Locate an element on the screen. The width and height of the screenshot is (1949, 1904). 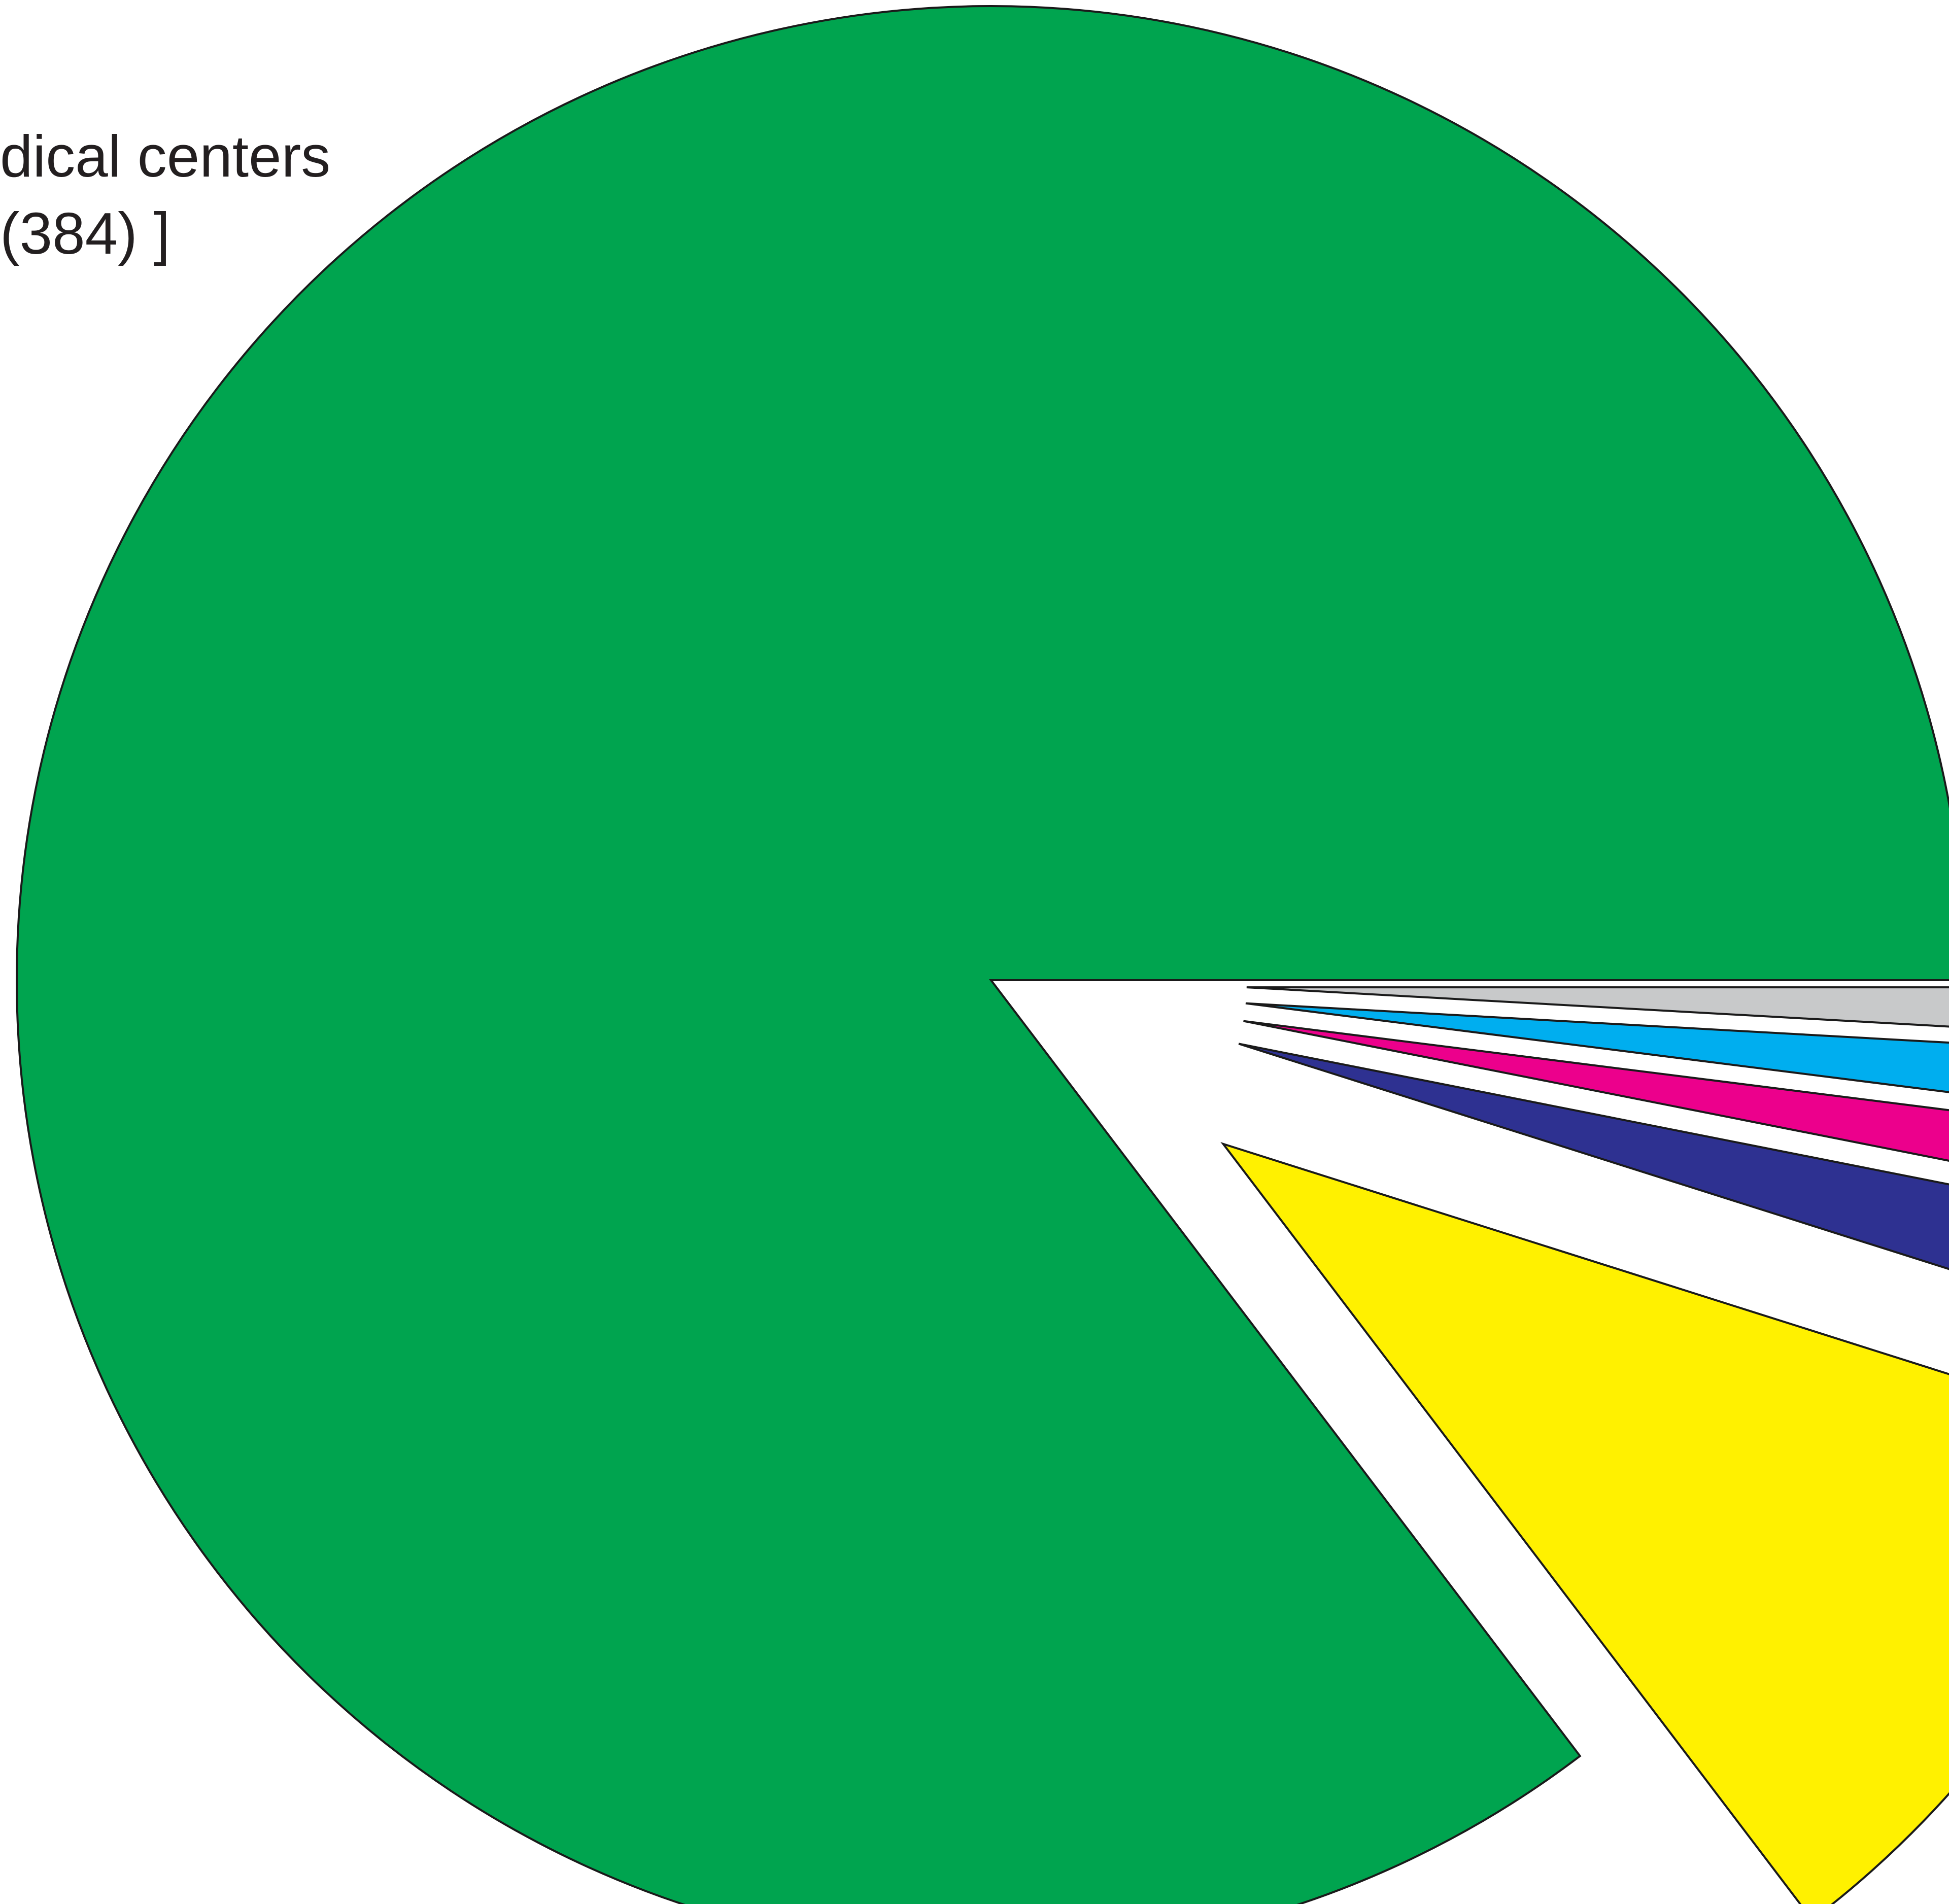
pie-labels: dical centers (384) ] is located at coordinates (165, 194).